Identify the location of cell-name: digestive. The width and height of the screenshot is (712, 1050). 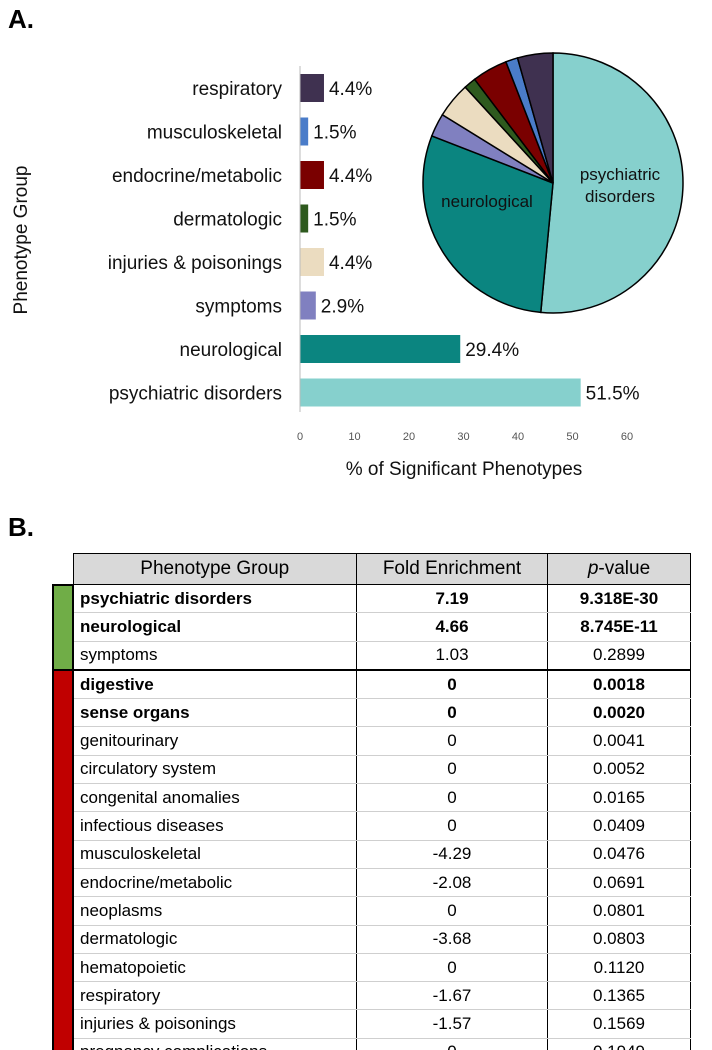
(214, 684).